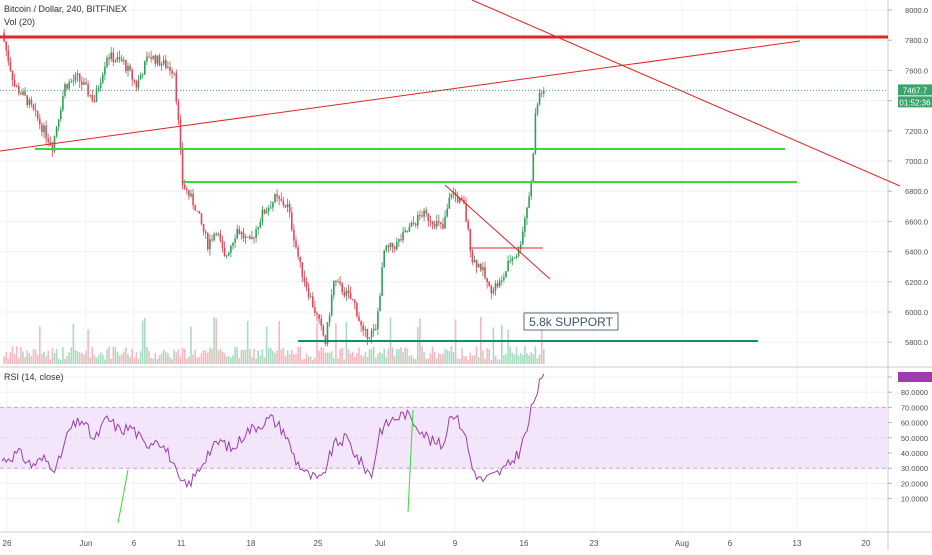 This screenshot has width=932, height=555. I want to click on rsi-band, so click(444, 438).